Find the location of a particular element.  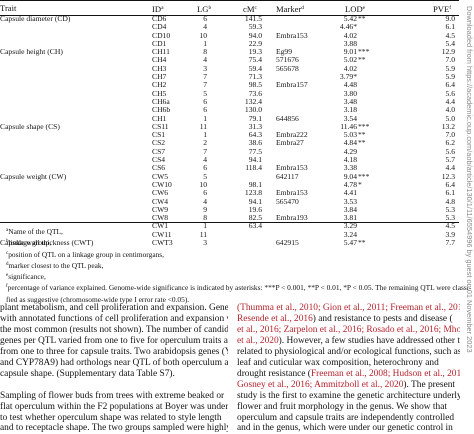

table-row: Capsule shape (CS) CS11 11 31.3 11.46 *** 13.2 is located at coordinates (229, 126).